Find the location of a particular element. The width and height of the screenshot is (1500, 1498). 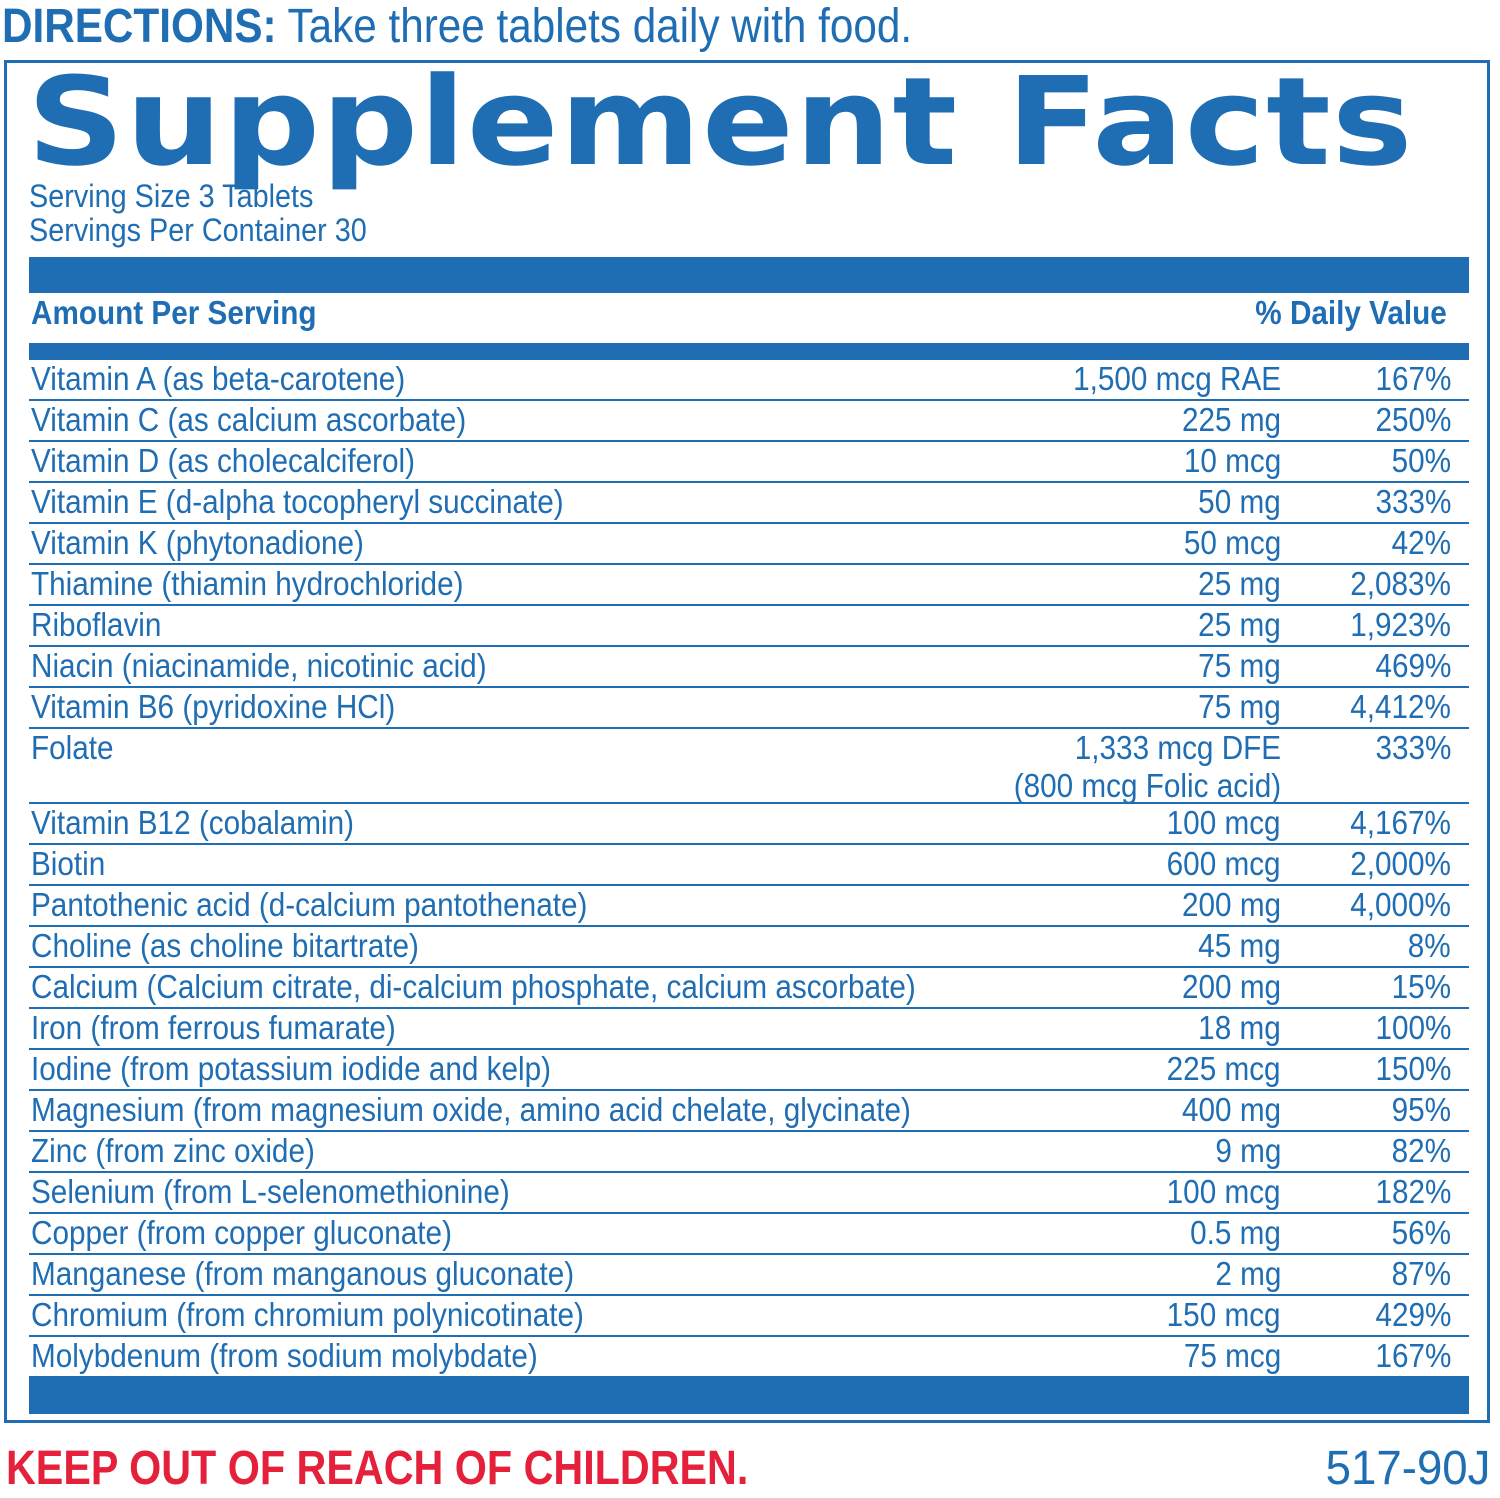

nutrient-row: Biotin 600 mcg 2,000% is located at coordinates (749, 865).